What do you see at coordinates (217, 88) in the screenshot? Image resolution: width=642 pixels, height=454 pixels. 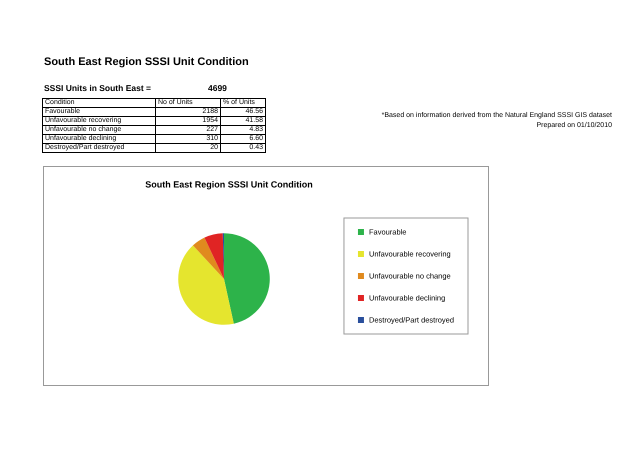 I see `text: 4699` at bounding box center [217, 88].